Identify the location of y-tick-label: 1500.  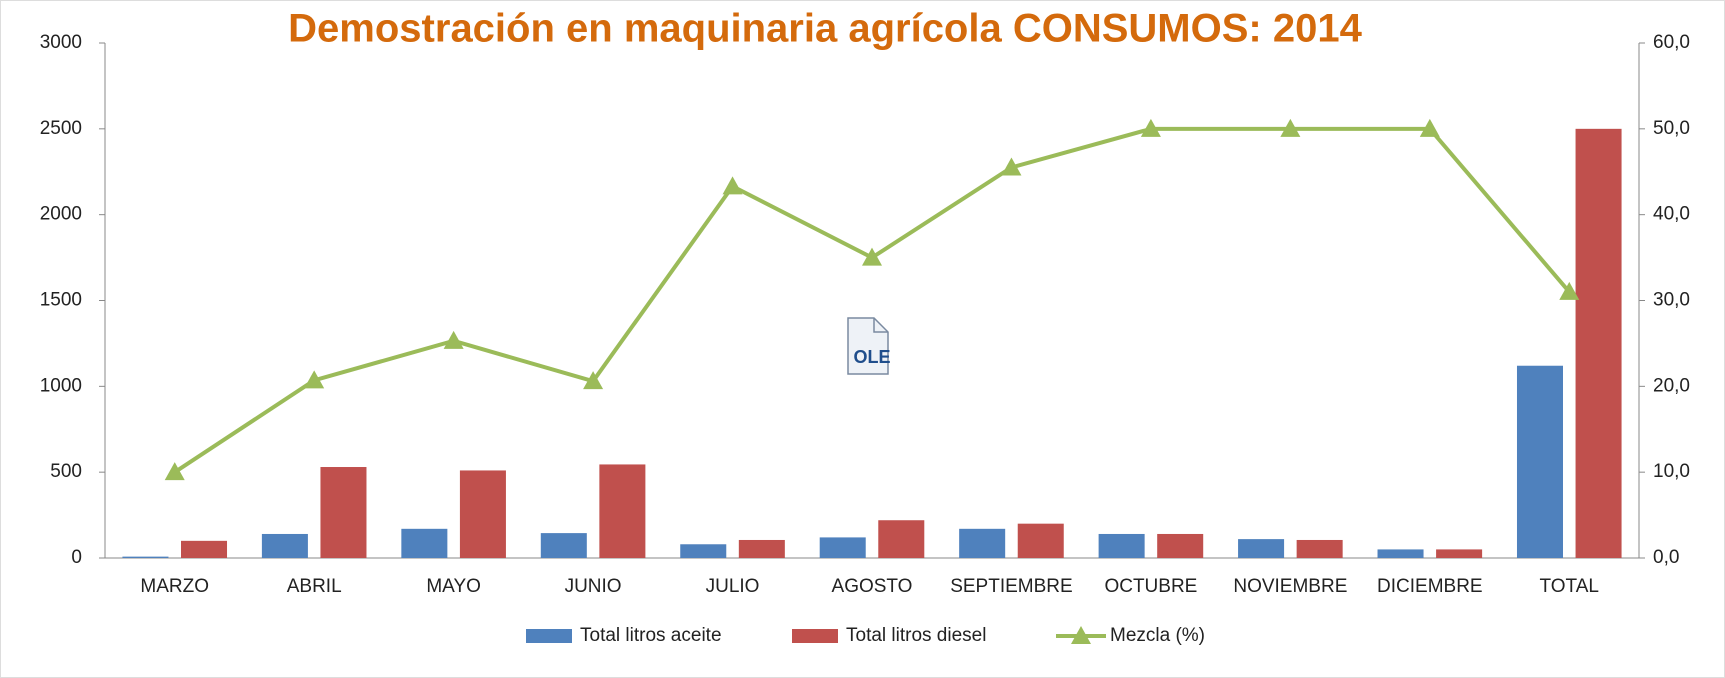
(61, 300).